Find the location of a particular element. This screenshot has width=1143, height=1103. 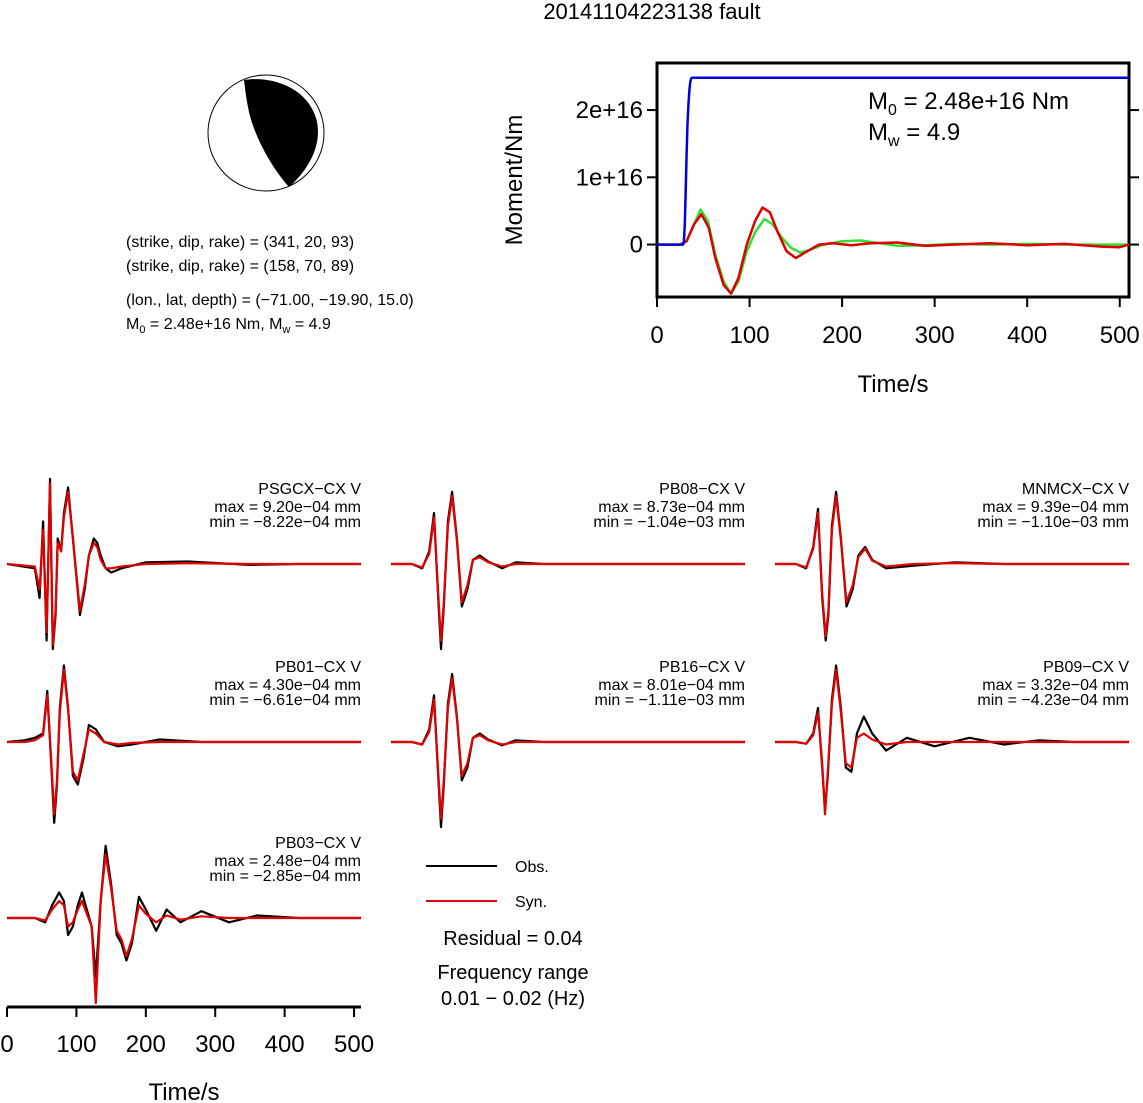

station-max: max = 9.20e−04 mm is located at coordinates (287, 507).